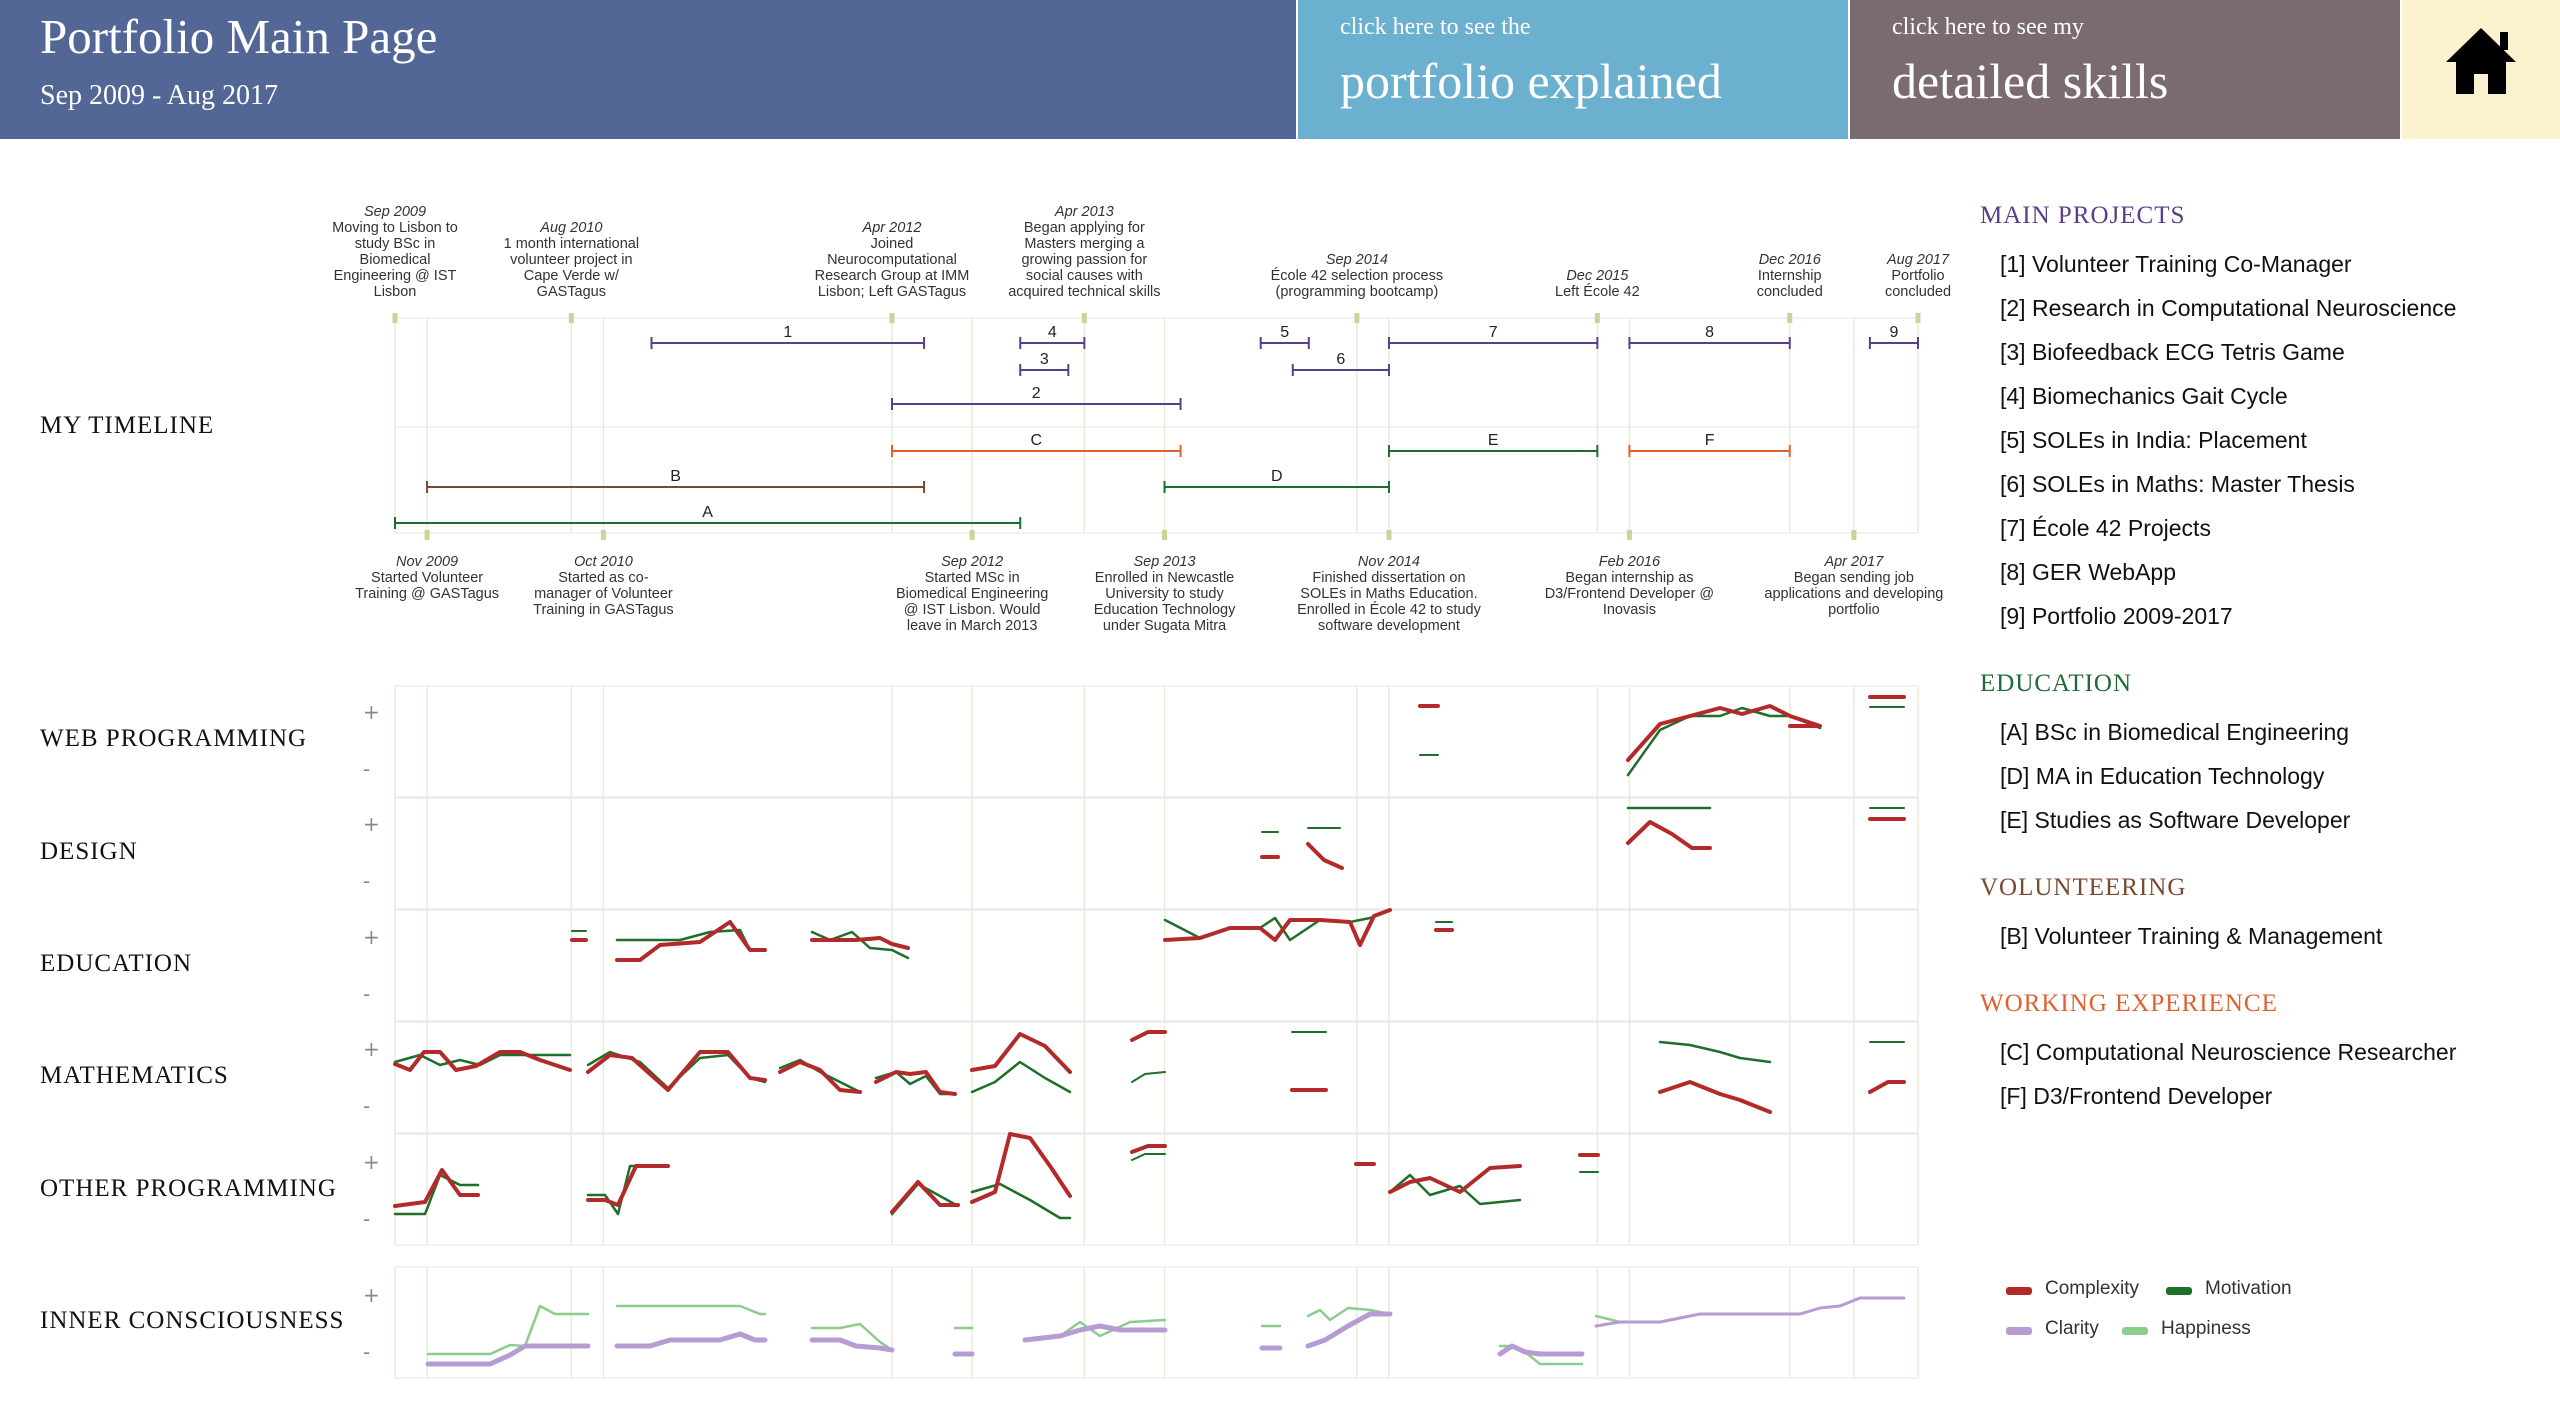 The image size is (2560, 1405). I want to click on event-date-bottom: Feb 2016, so click(1630, 562).